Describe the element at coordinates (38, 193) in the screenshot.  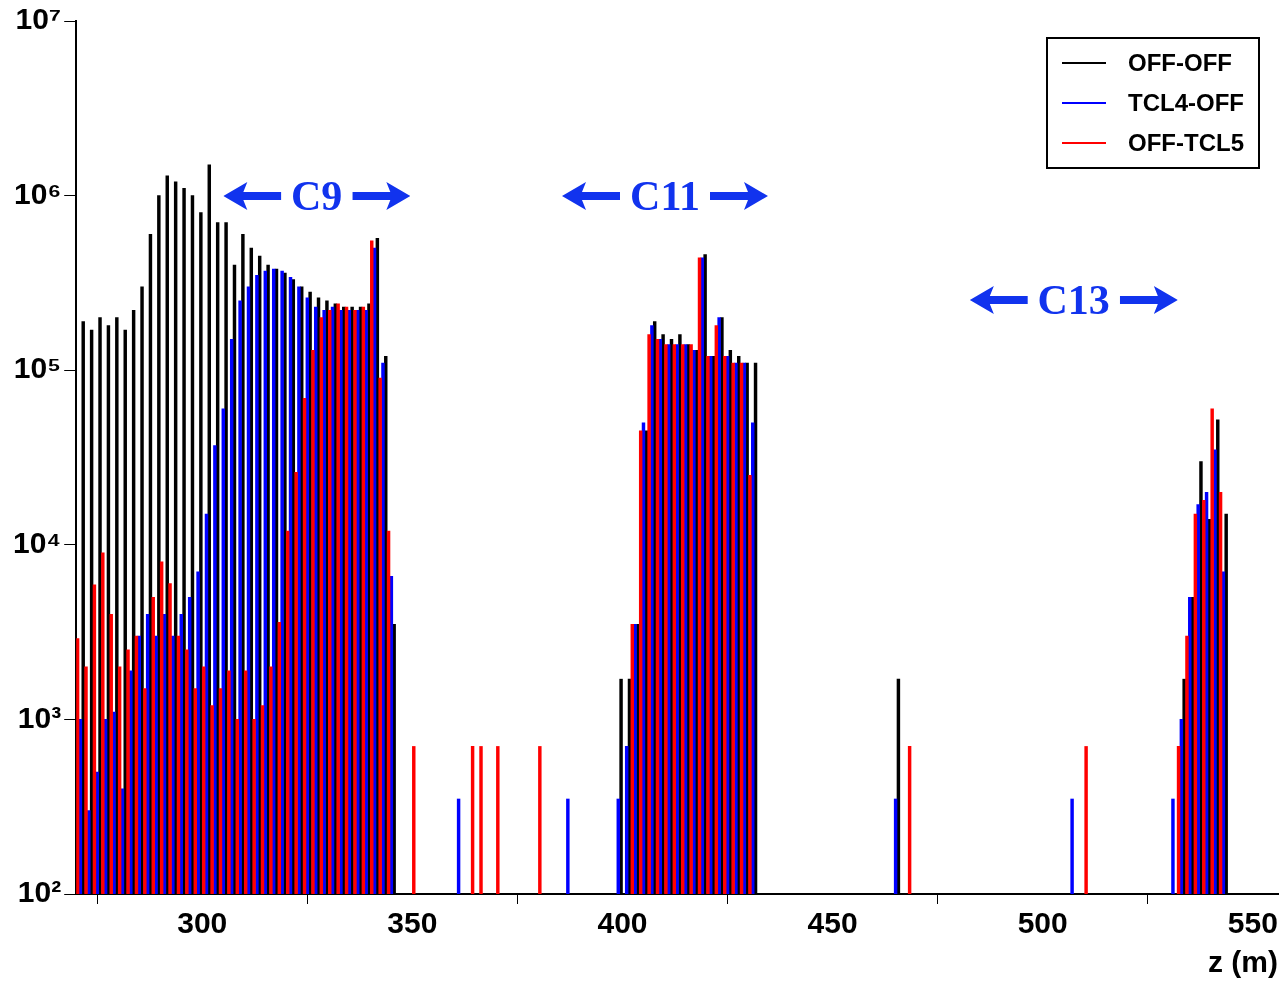
I see `y-tick-label: 10⁶` at that location.